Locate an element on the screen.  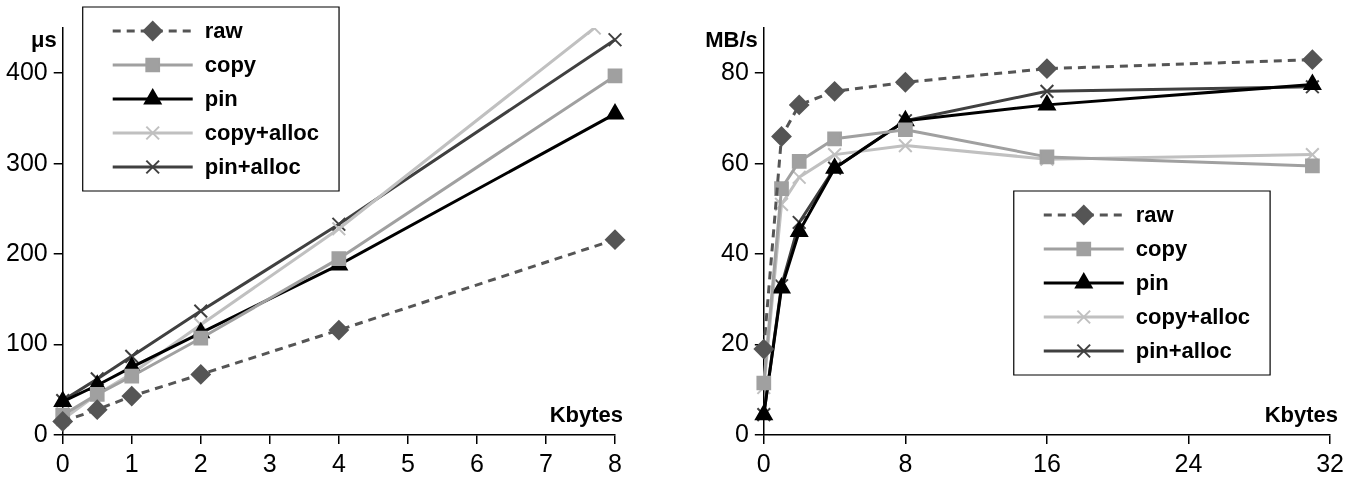
y-tick-label: 300 is located at coordinates (26, 161).